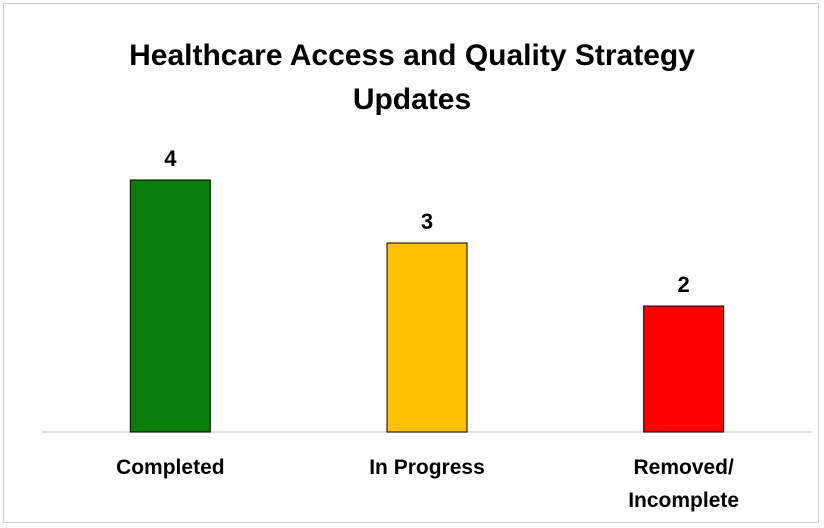  I want to click on data-label: 2, so click(684, 284).